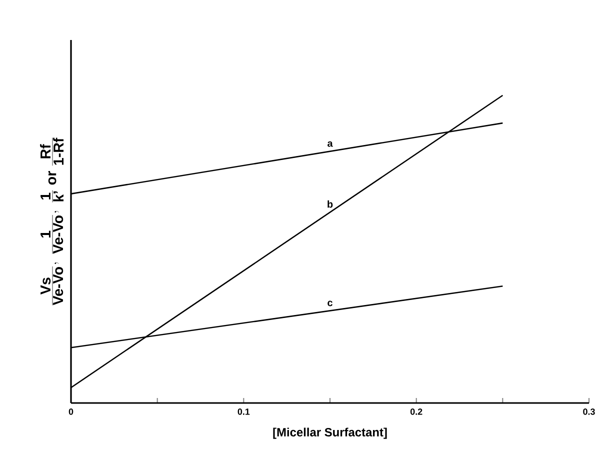  I want to click on series-label: b, so click(330, 204).